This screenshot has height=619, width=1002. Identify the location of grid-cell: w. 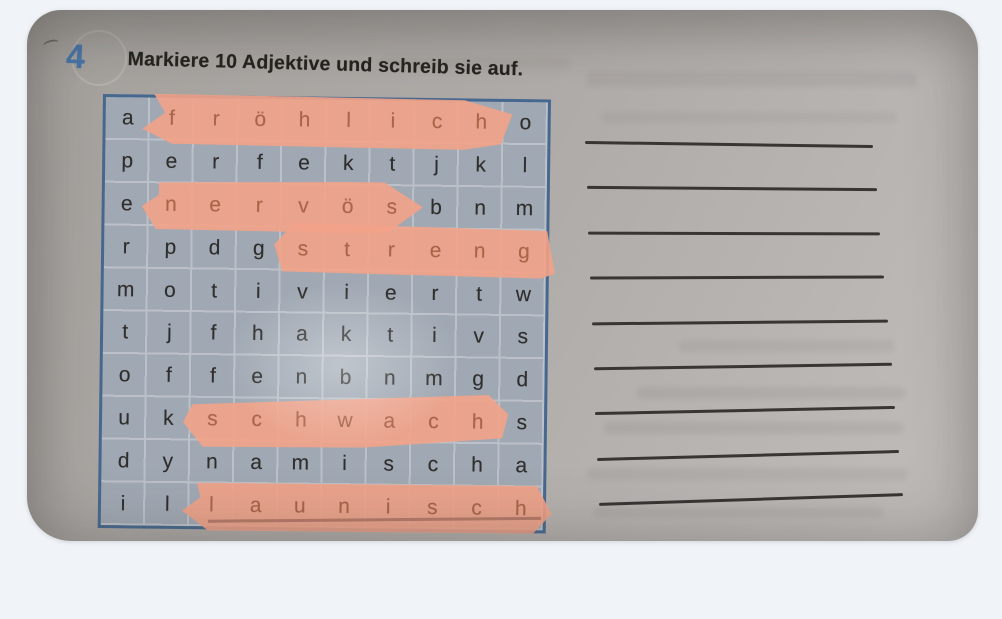
(523, 294).